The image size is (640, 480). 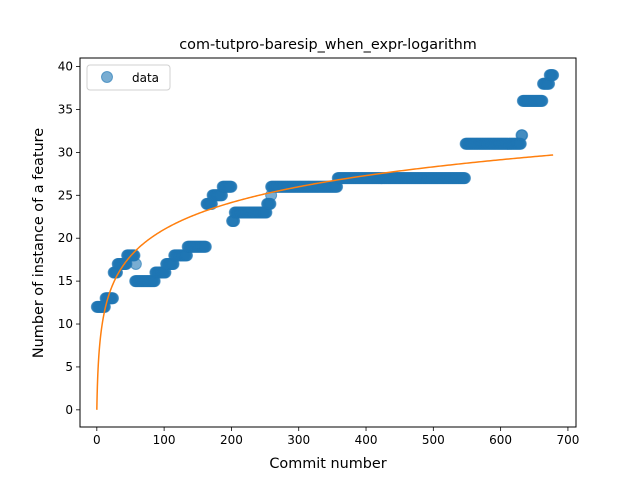 What do you see at coordinates (327, 464) in the screenshot?
I see `x-axis-label: Commit number` at bounding box center [327, 464].